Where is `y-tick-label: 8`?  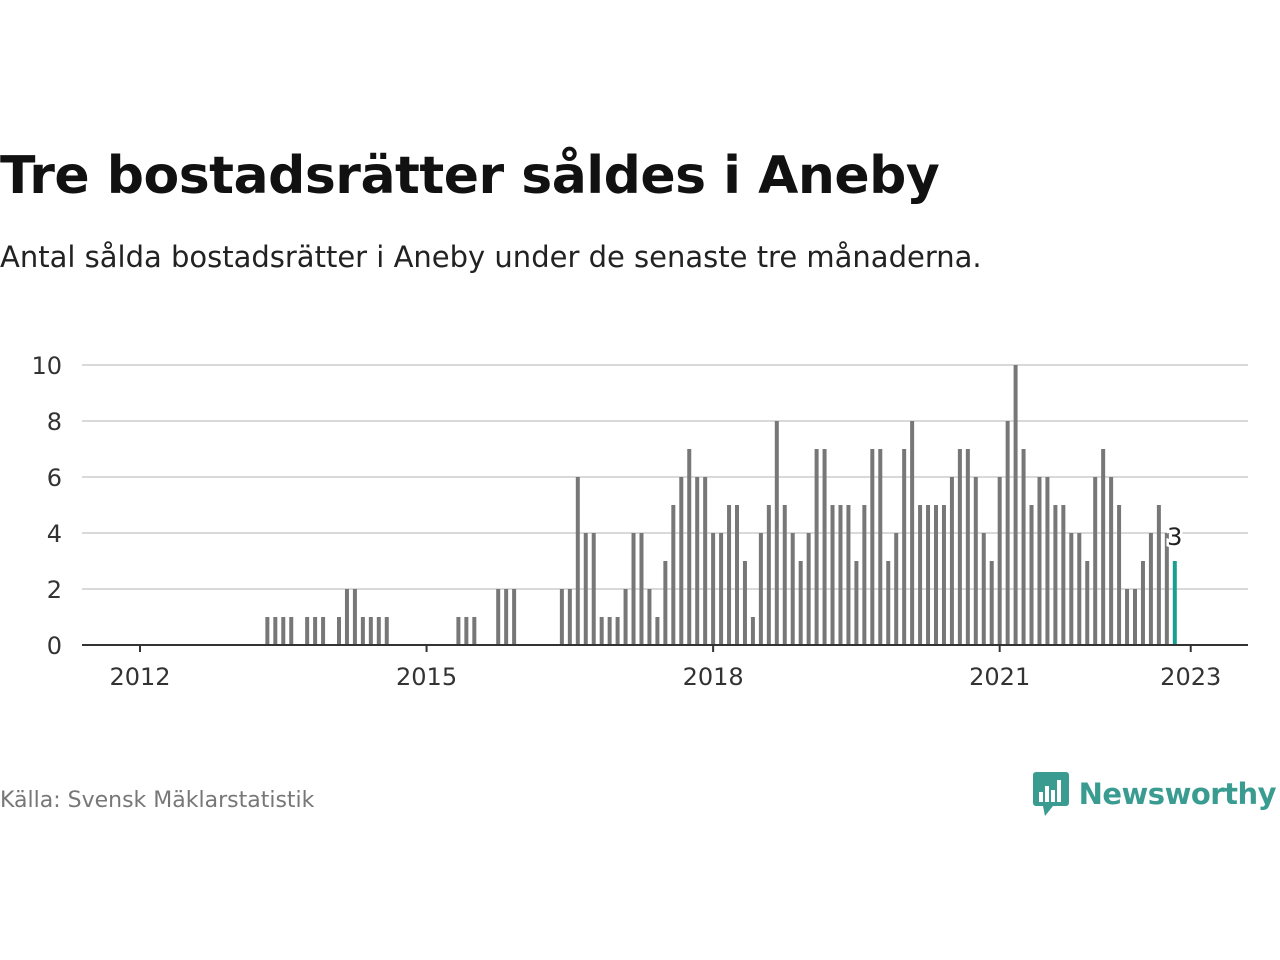 y-tick-label: 8 is located at coordinates (54, 422).